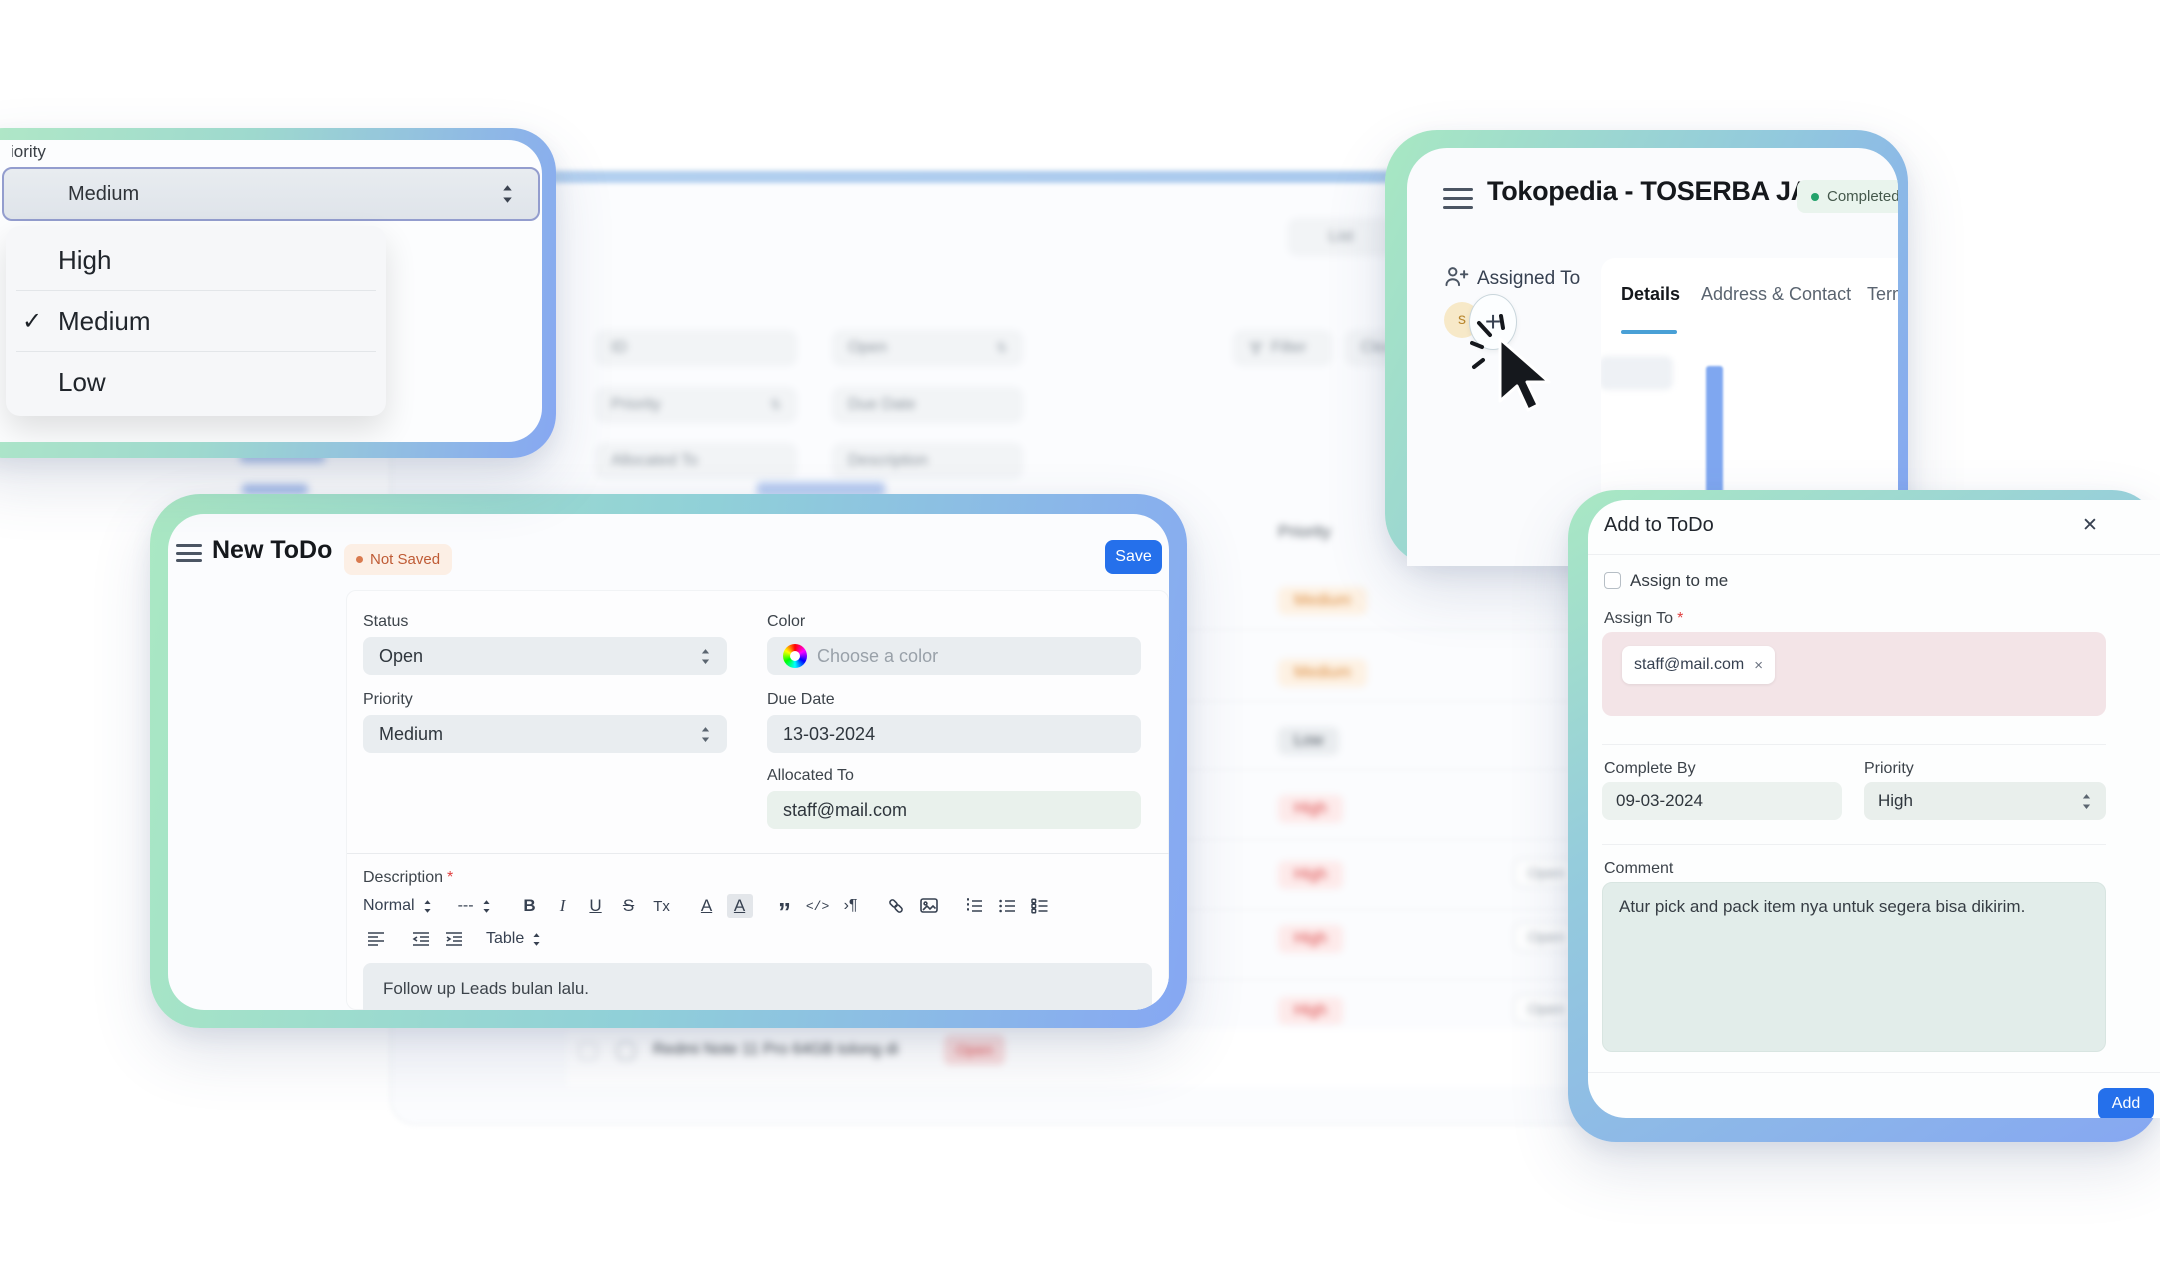 The height and width of the screenshot is (1282, 2160). I want to click on dialog-title: New ToDo, so click(272, 550).